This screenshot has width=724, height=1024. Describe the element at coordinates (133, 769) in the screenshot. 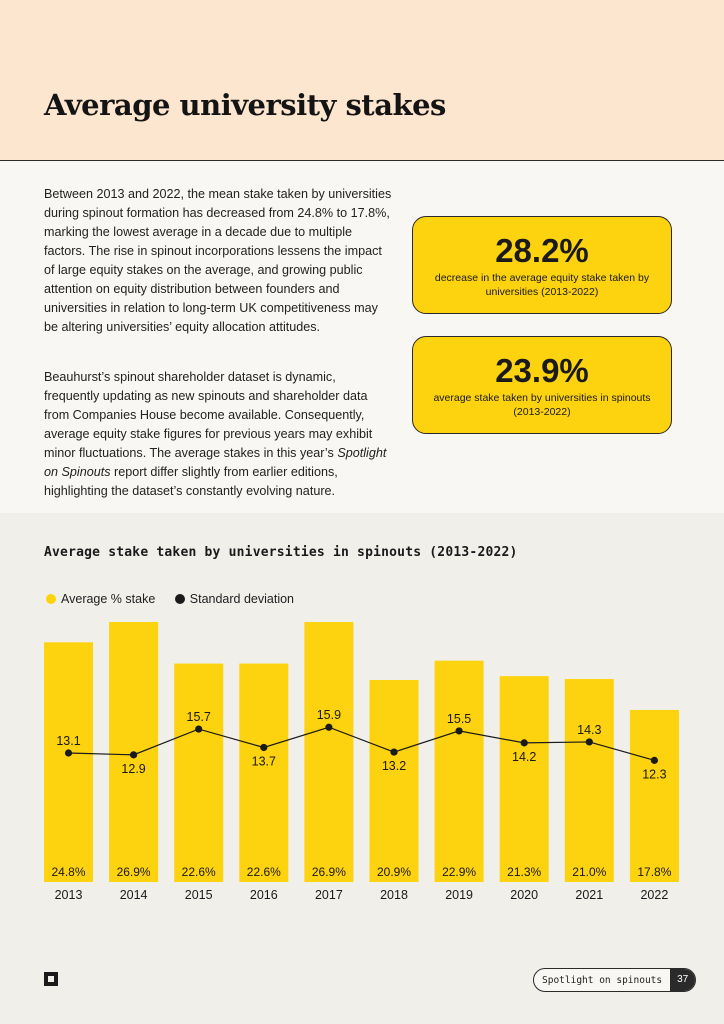

I see `sd-value-label: 12.9` at that location.